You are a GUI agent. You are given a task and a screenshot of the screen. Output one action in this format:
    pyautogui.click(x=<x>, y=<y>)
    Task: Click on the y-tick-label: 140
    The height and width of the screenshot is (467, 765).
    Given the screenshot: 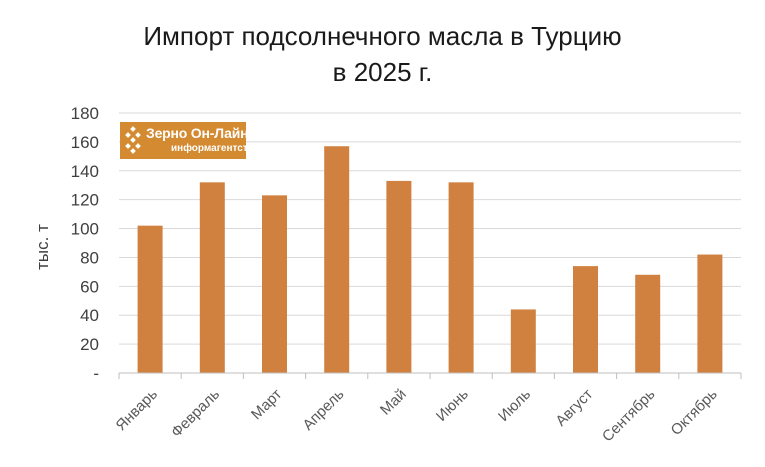 What is the action you would take?
    pyautogui.click(x=85, y=171)
    